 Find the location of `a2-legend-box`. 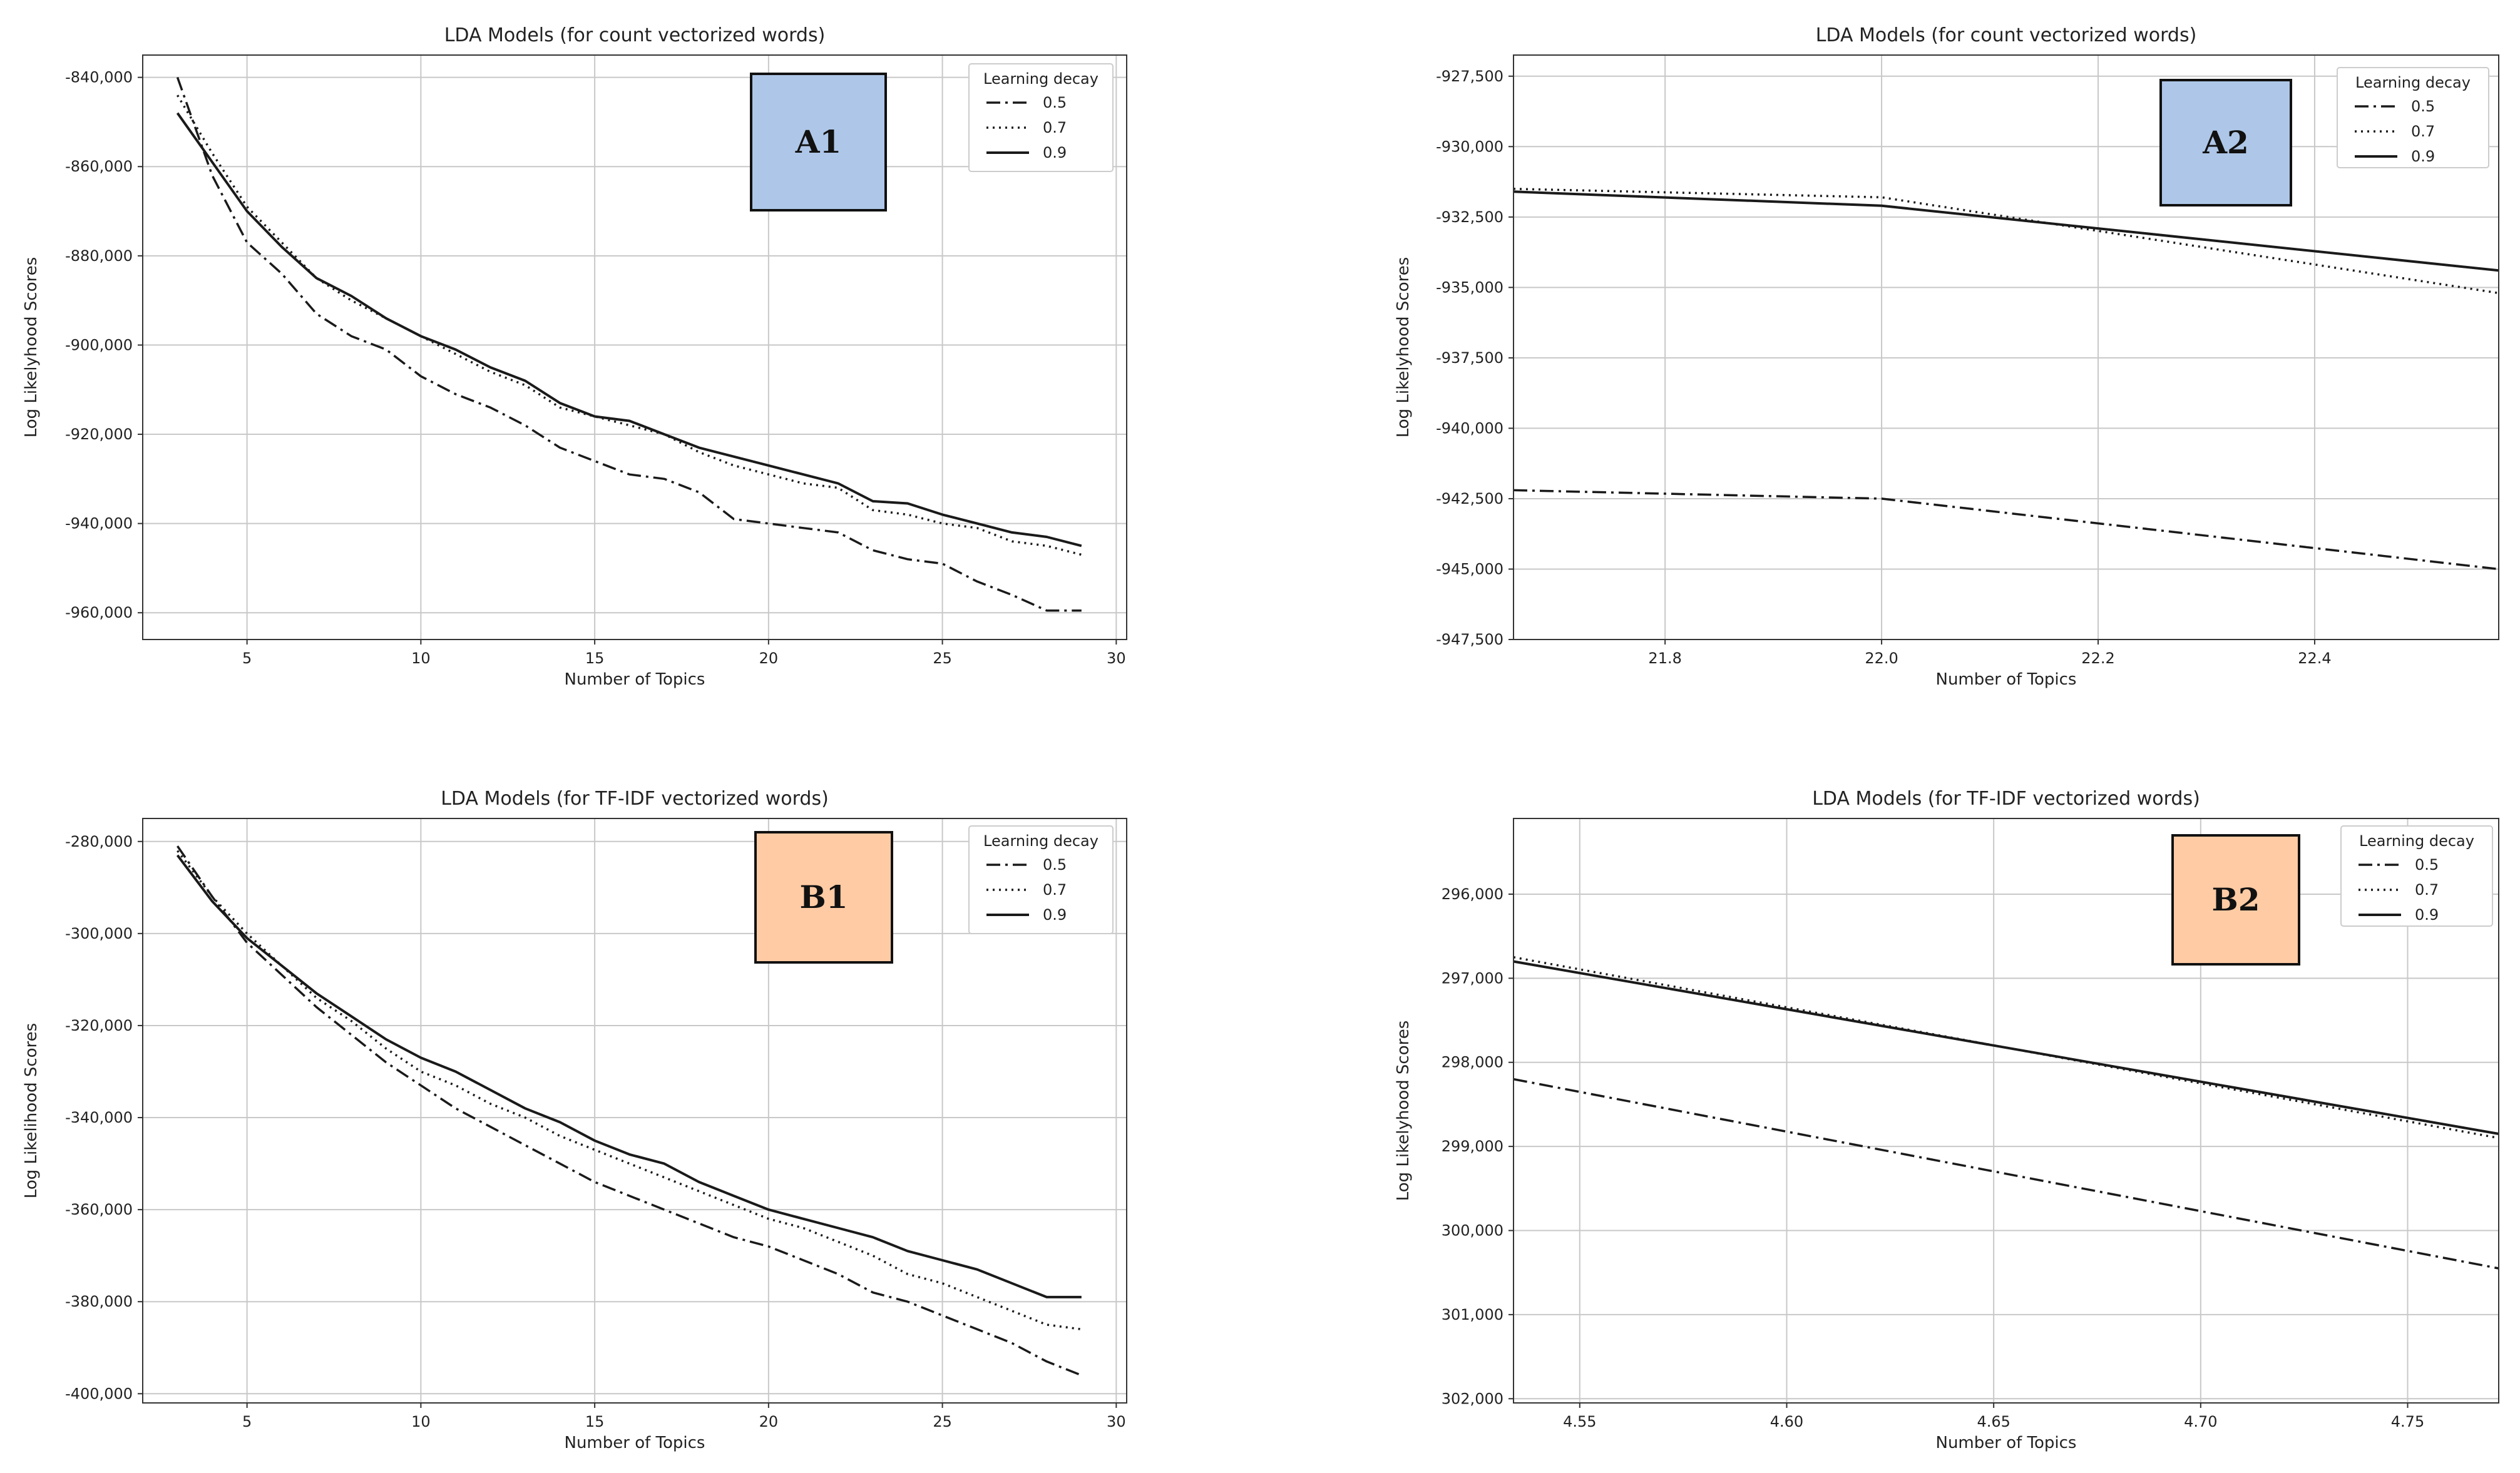

a2-legend-box is located at coordinates (2413, 117).